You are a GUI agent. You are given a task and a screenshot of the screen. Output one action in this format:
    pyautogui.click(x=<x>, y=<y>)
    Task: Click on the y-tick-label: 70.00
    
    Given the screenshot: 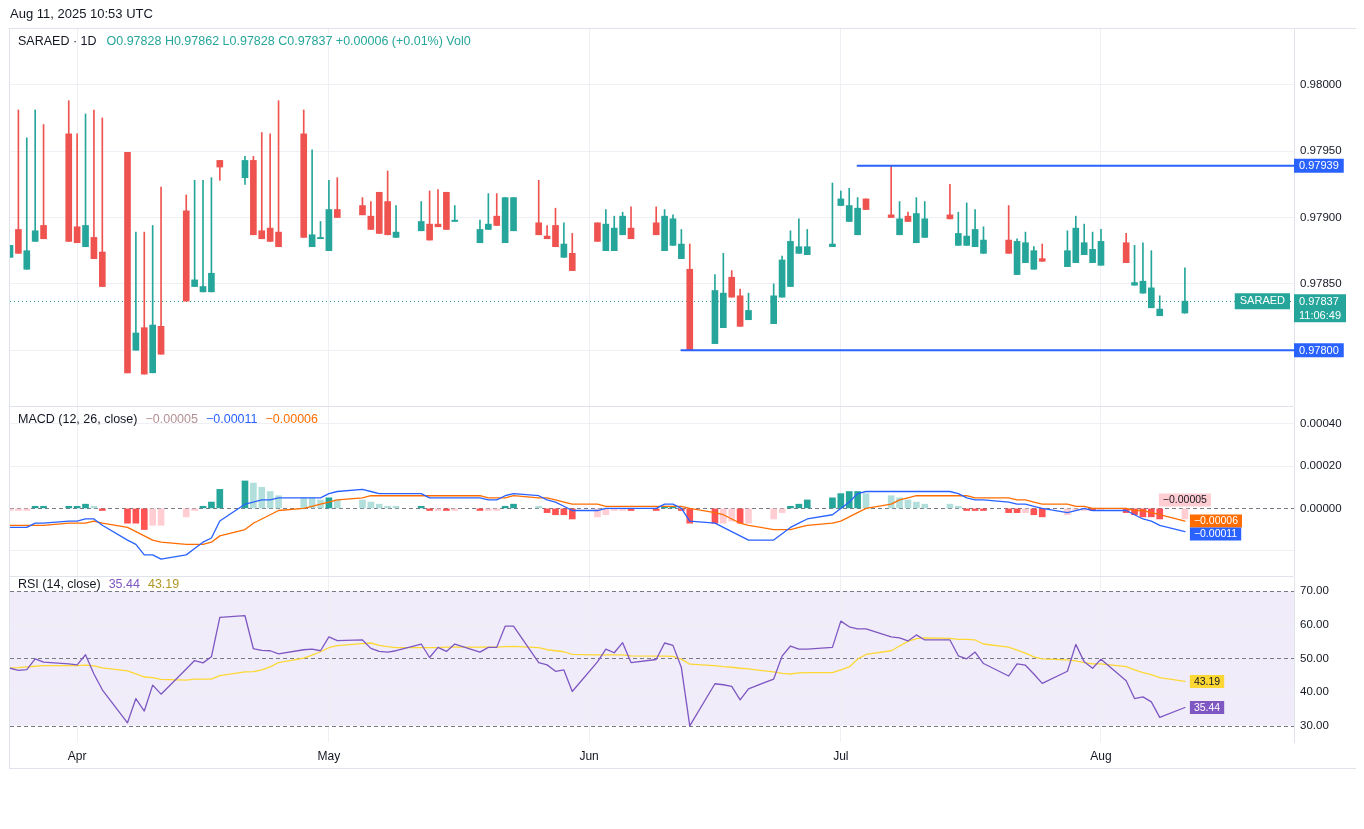 What is the action you would take?
    pyautogui.click(x=1314, y=590)
    